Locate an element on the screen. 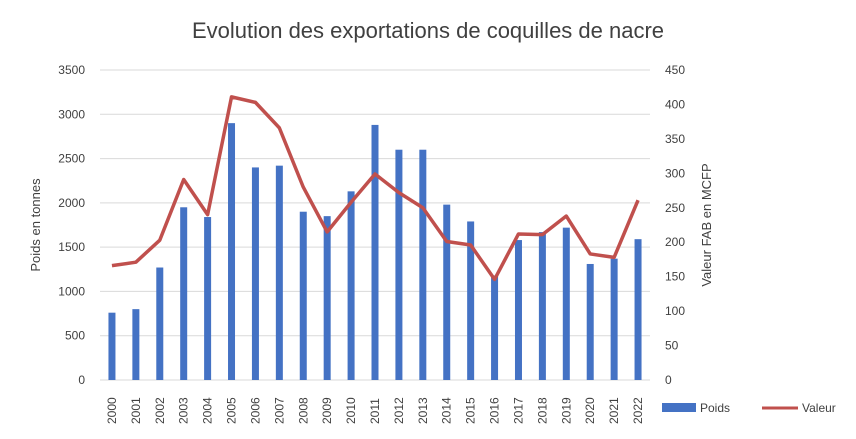  left-tick-label: 1000 is located at coordinates (71, 291).